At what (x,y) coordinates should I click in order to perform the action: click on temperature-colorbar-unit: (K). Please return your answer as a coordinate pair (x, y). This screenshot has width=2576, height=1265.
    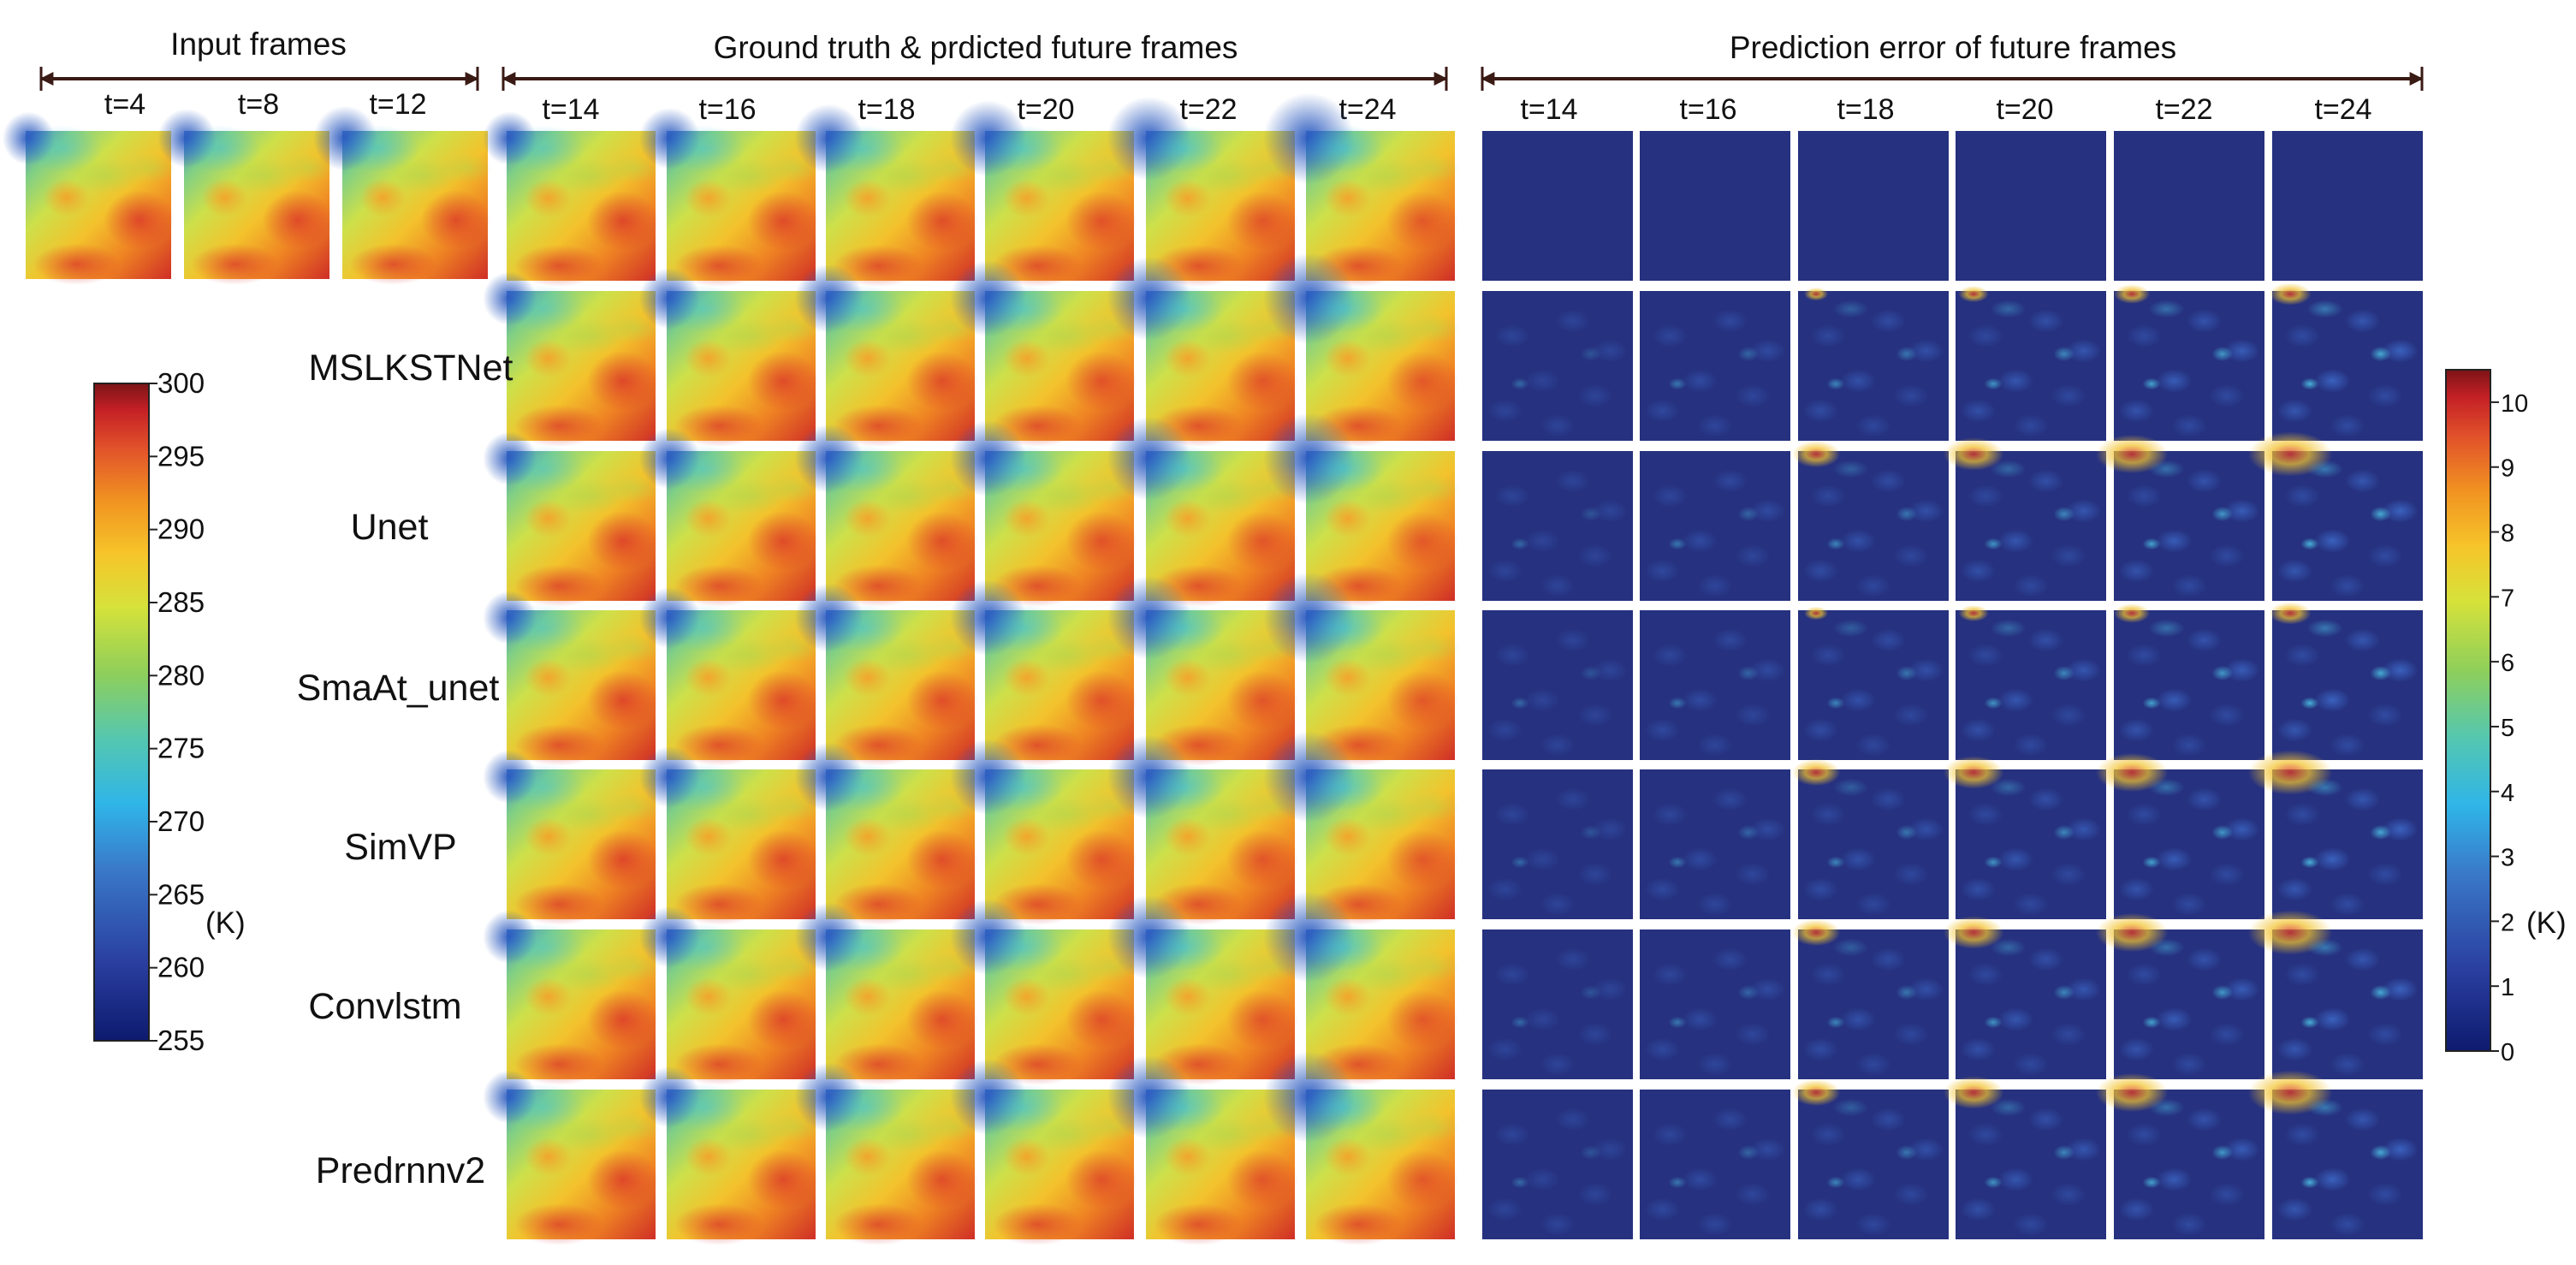
    Looking at the image, I should click on (225, 923).